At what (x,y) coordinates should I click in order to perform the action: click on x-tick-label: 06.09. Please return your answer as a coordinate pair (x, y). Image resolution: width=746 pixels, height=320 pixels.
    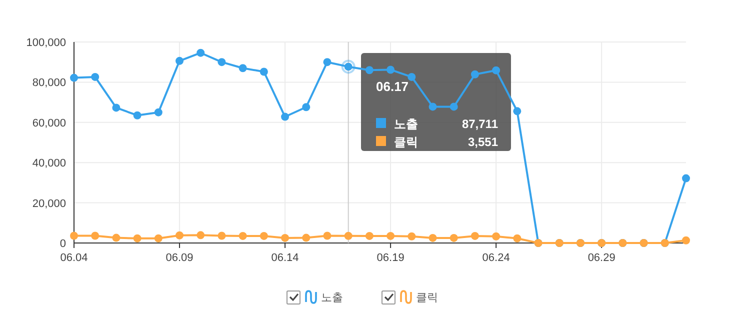
    Looking at the image, I should click on (180, 258).